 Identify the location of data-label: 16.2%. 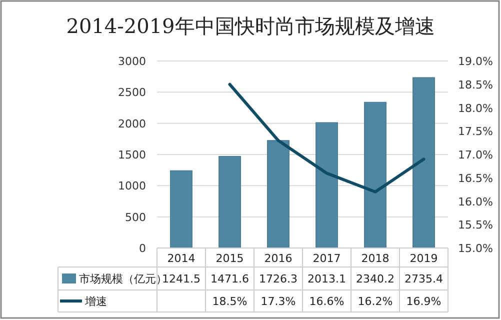
(375, 301).